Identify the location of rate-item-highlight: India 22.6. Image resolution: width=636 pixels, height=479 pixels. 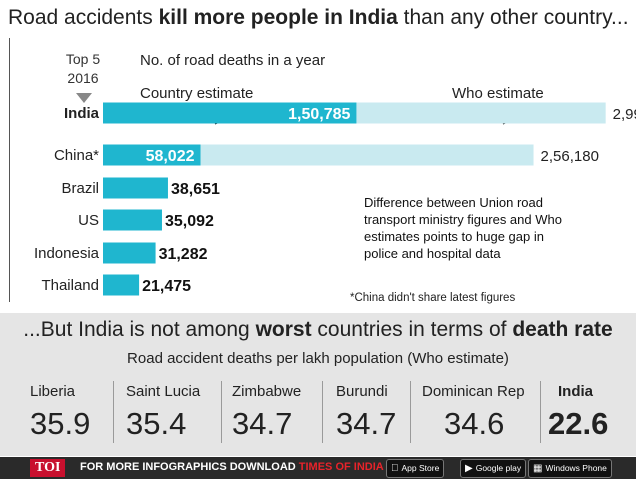
(578, 415).